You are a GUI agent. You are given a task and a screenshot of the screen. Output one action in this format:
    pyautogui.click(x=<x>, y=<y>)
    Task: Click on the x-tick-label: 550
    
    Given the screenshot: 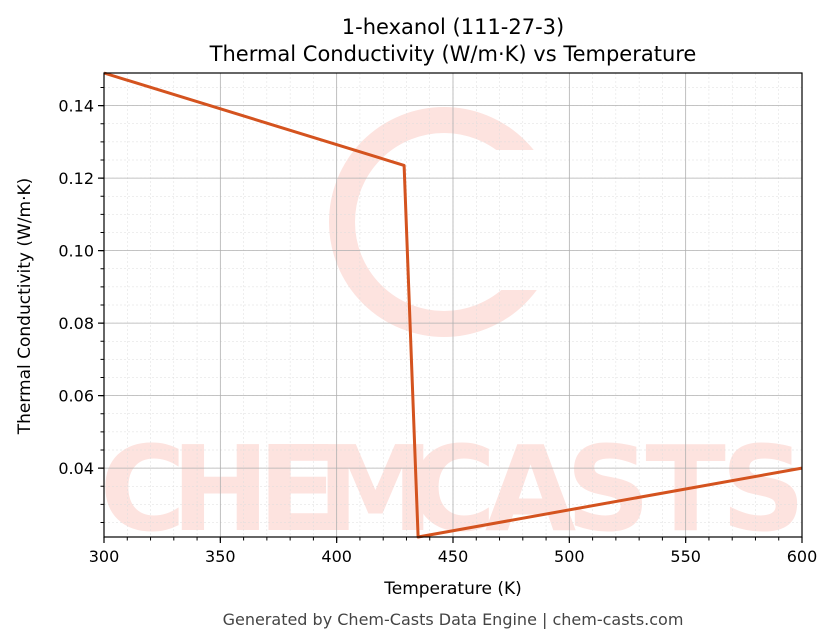 What is the action you would take?
    pyautogui.click(x=685, y=556)
    